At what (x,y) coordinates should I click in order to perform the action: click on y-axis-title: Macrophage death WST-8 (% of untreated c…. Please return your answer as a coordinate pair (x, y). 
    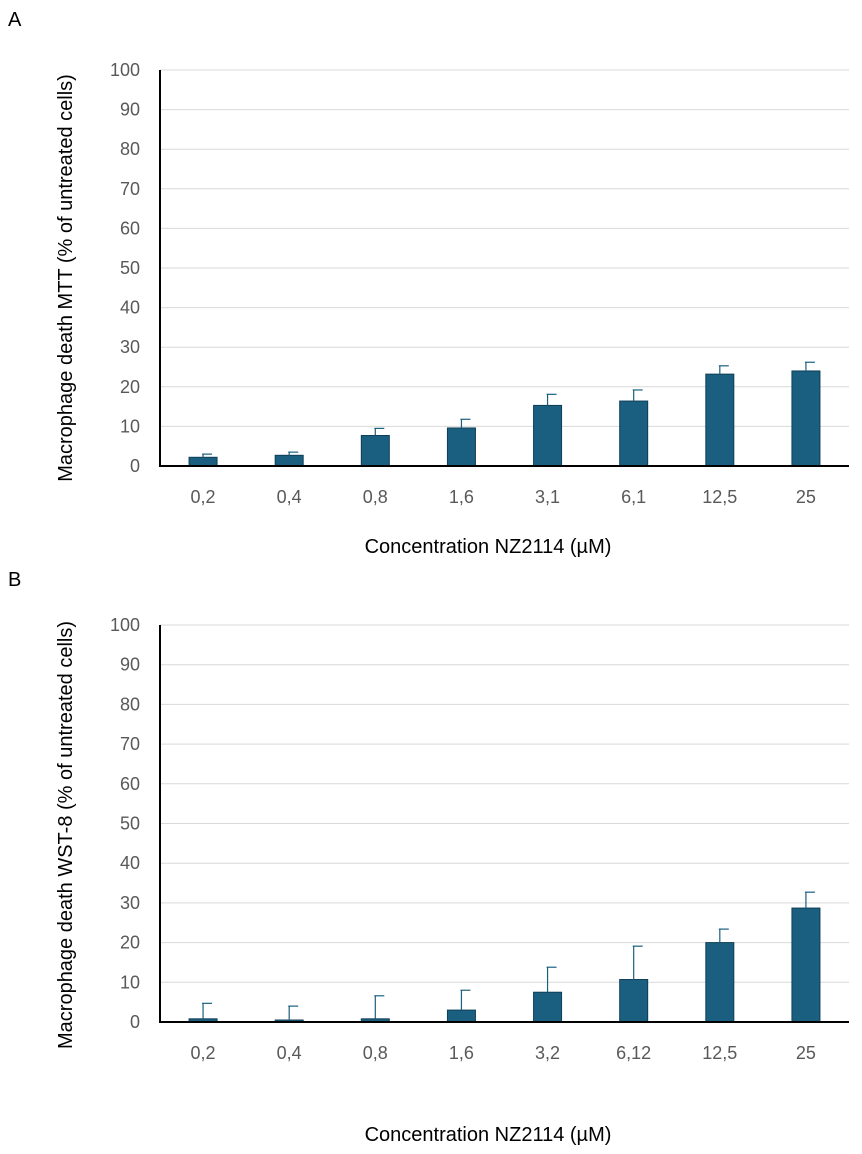
    Looking at the image, I should click on (66, 835).